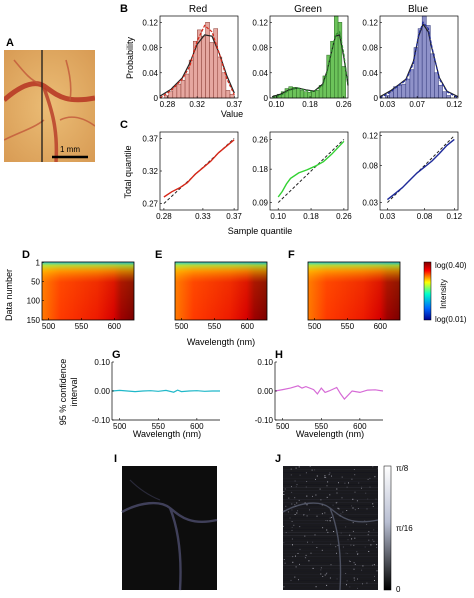 This screenshot has width=474, height=598. What do you see at coordinates (120, 426) in the screenshot?
I see `ci-0-xtick-label: 500` at bounding box center [120, 426].